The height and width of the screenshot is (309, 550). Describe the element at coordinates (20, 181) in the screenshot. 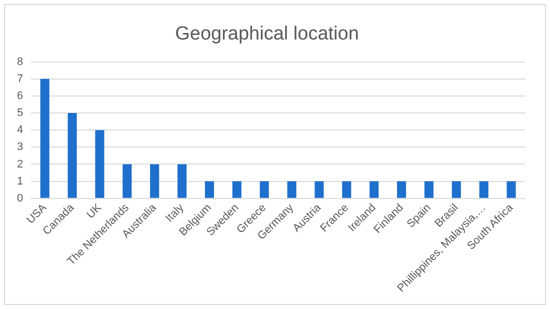

I see `y-tick-label: 1` at that location.